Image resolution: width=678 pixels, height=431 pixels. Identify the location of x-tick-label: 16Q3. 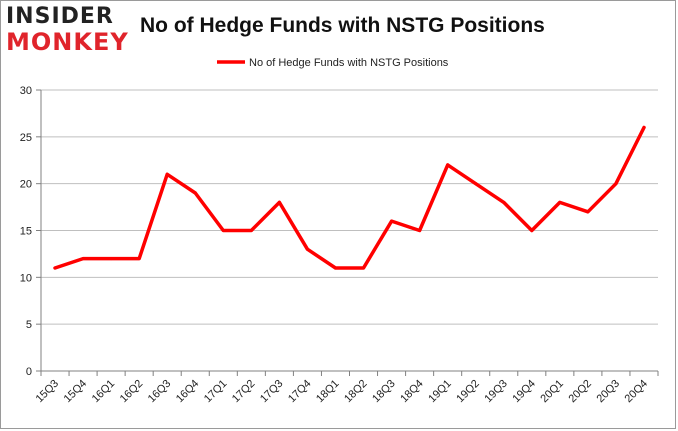
(160, 392).